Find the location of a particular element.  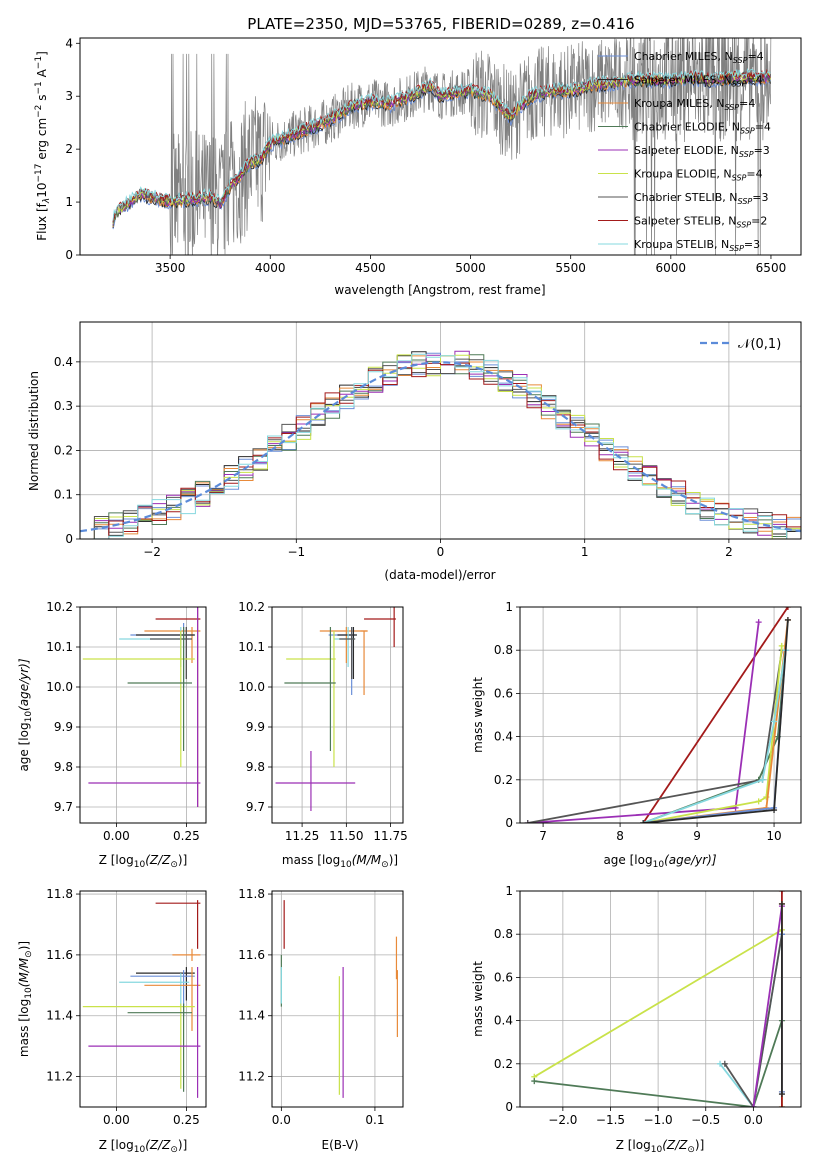

label-part: (M/M is located at coordinates (24, 972).